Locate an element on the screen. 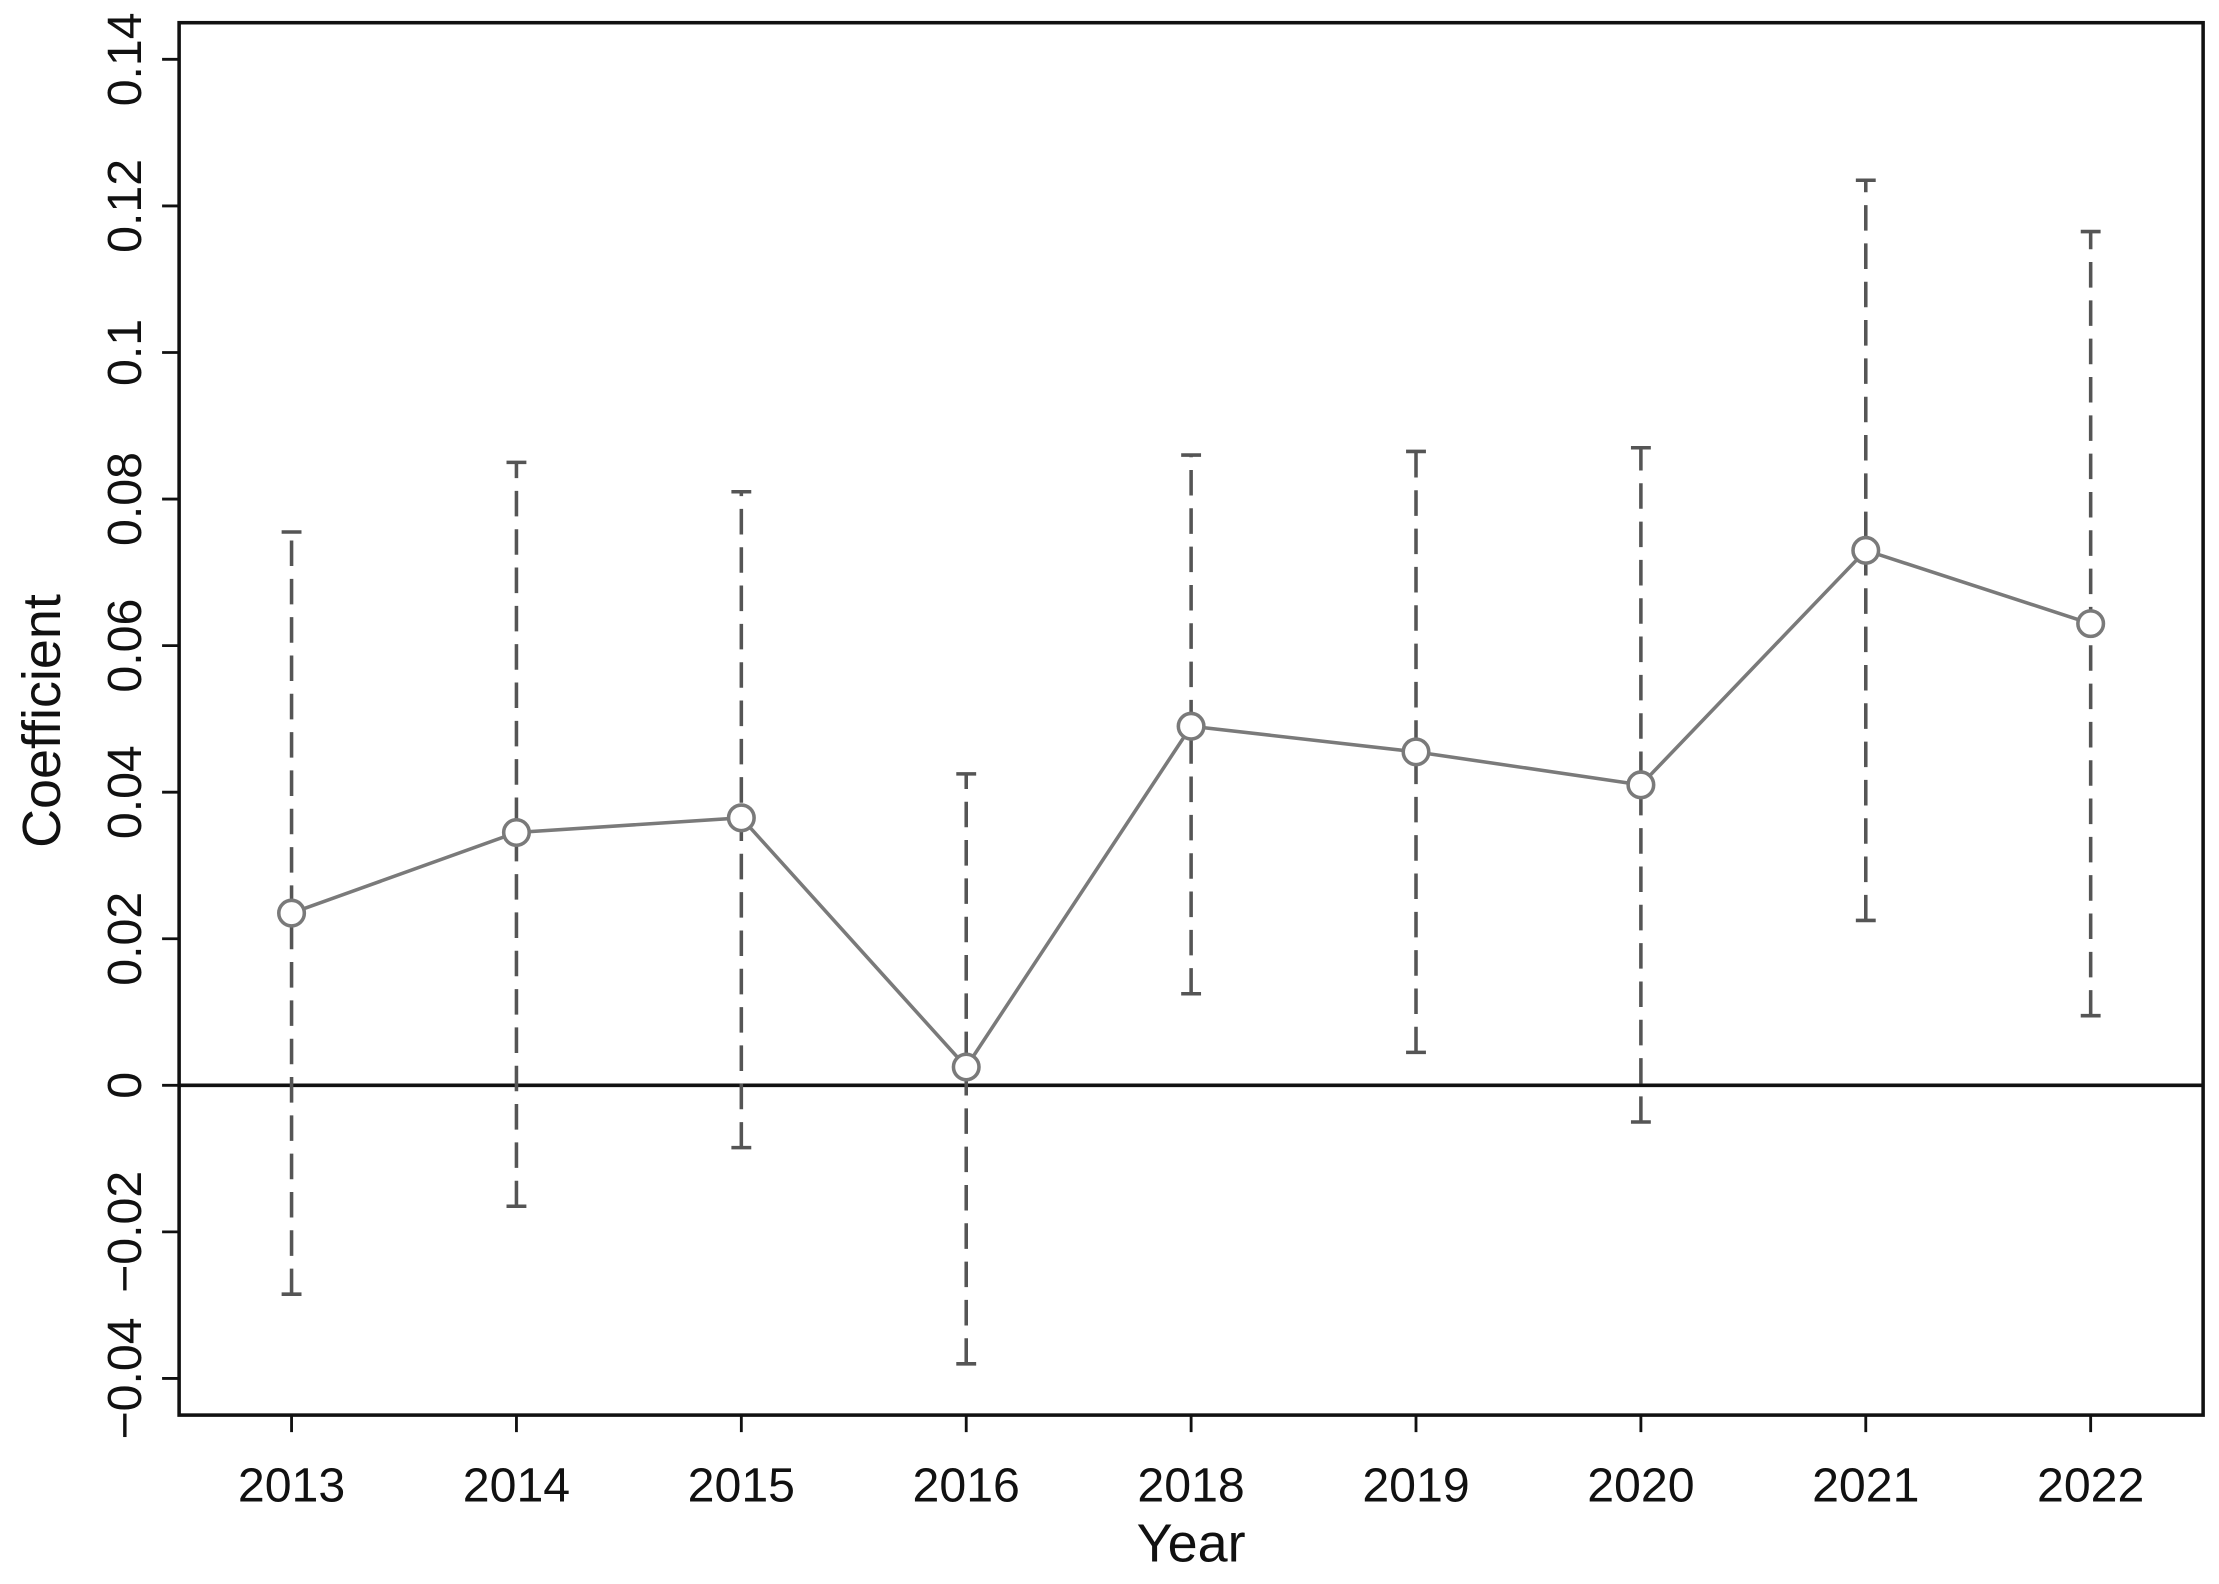  y-tick-label: 0.12 is located at coordinates (125, 206).